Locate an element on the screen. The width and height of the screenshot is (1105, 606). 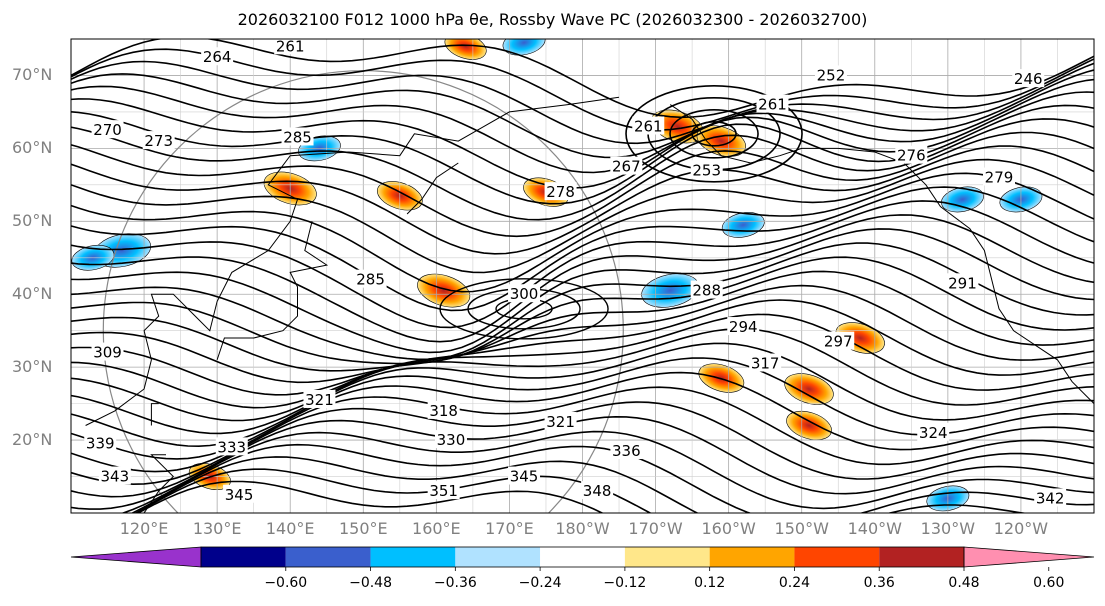
latitude-label: 30°N is located at coordinates (32, 367).